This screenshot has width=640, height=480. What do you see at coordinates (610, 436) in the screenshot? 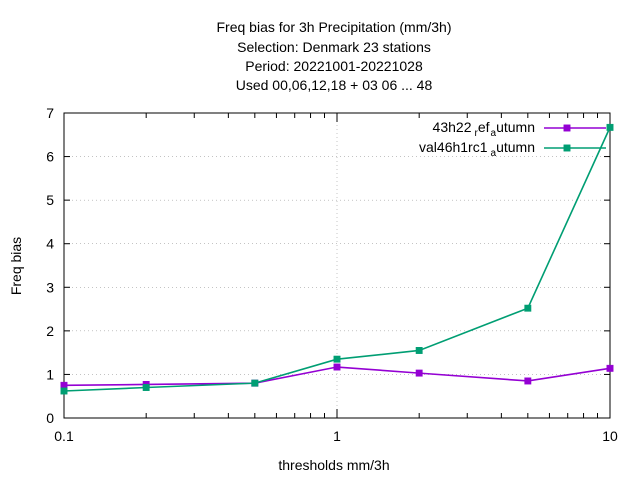
I see `x-tick-label: 10` at bounding box center [610, 436].